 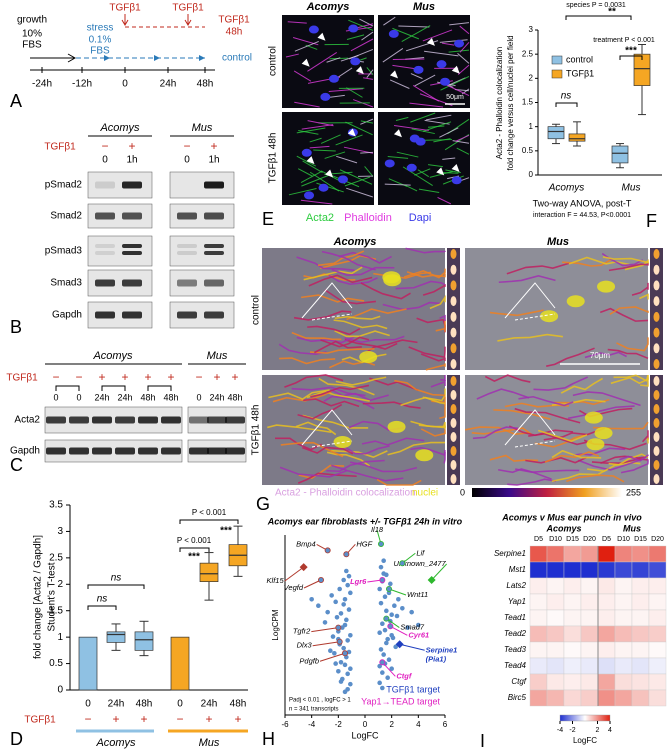 I want to click on label: 48h, so click(x=234, y=32).